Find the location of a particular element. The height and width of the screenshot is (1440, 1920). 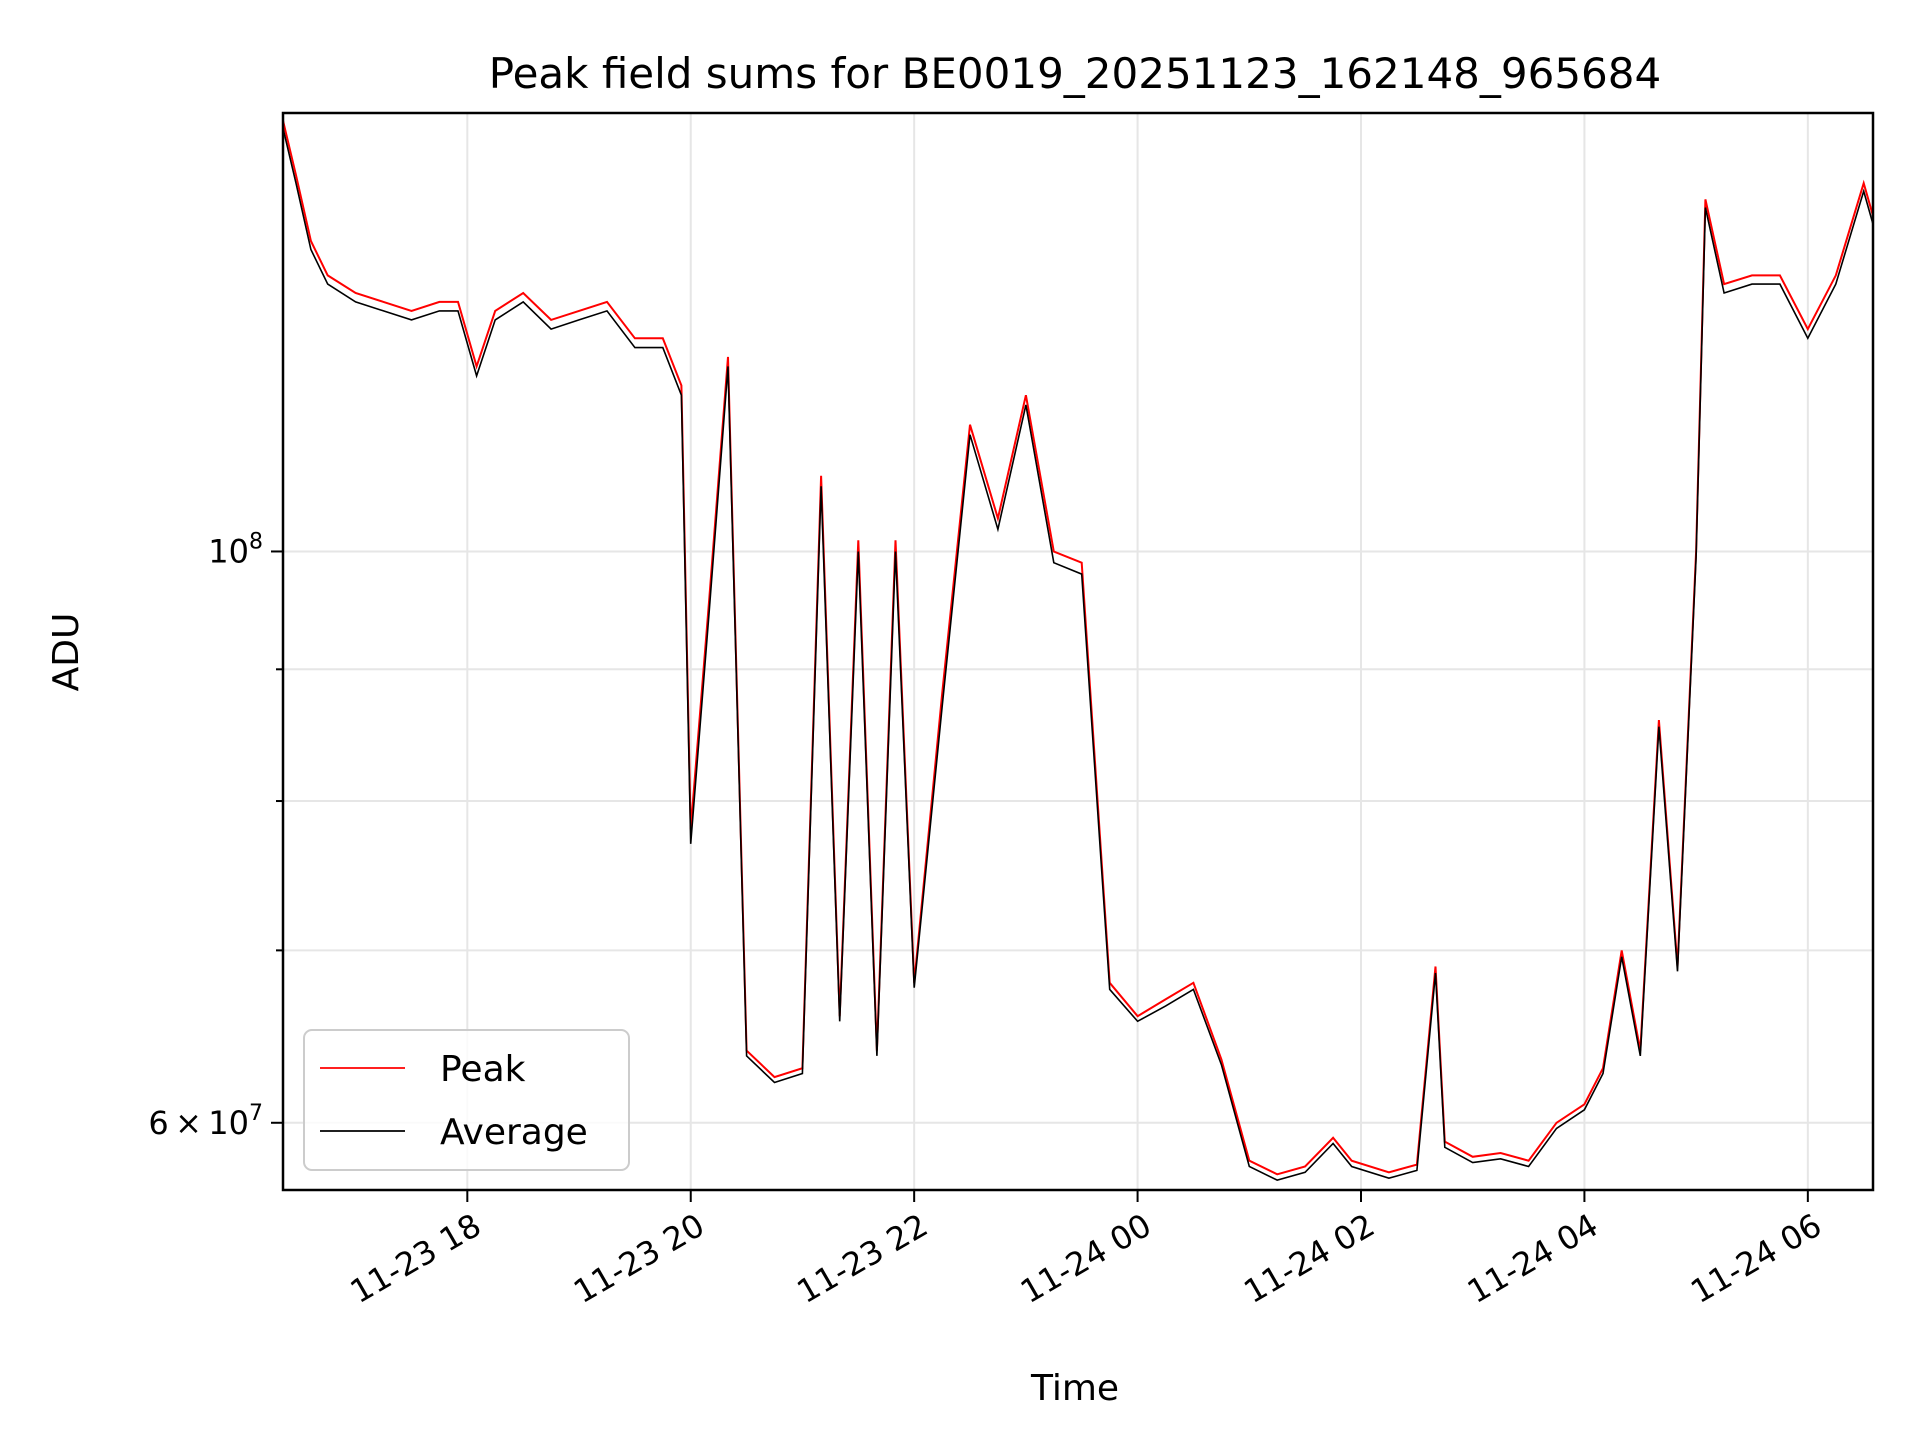

legend-label-peak: Peak is located at coordinates (483, 1069).